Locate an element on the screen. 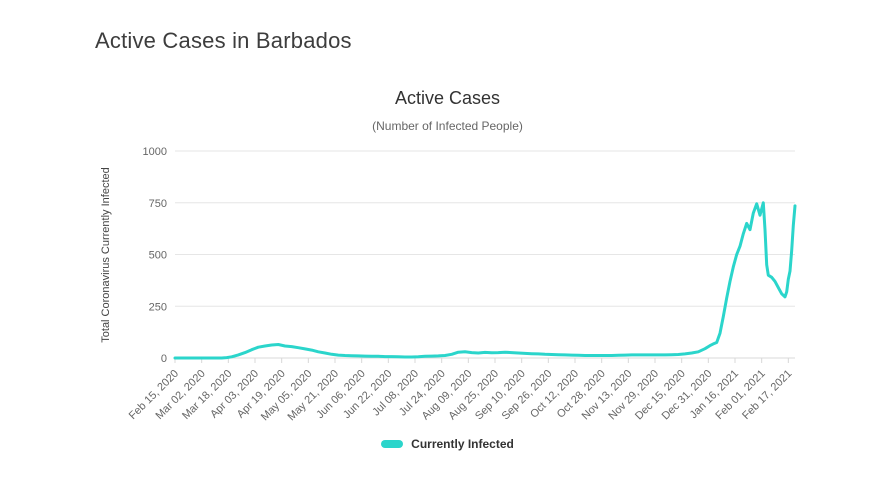  series-marker-icon is located at coordinates (392, 444).